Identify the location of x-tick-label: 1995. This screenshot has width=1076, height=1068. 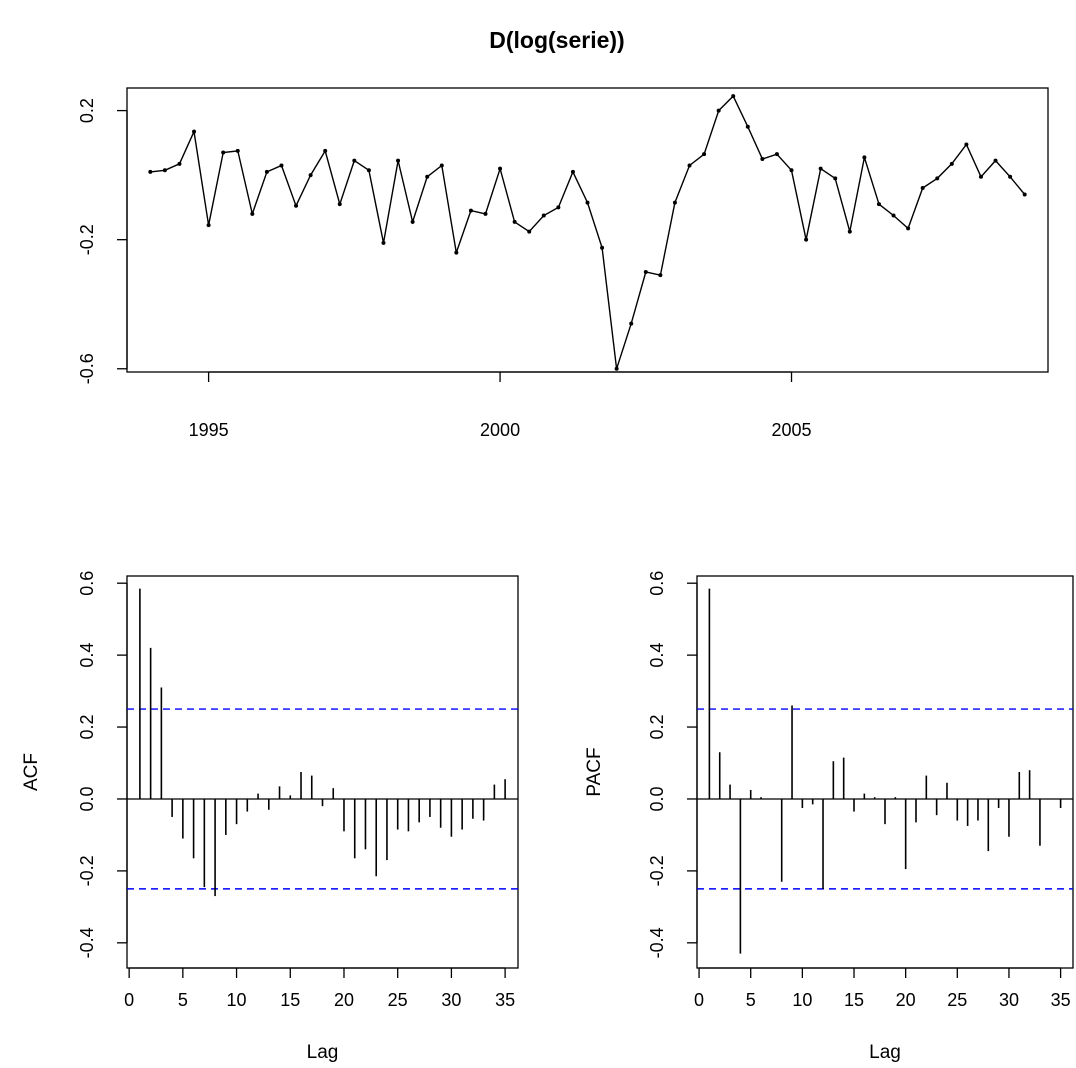
(209, 430).